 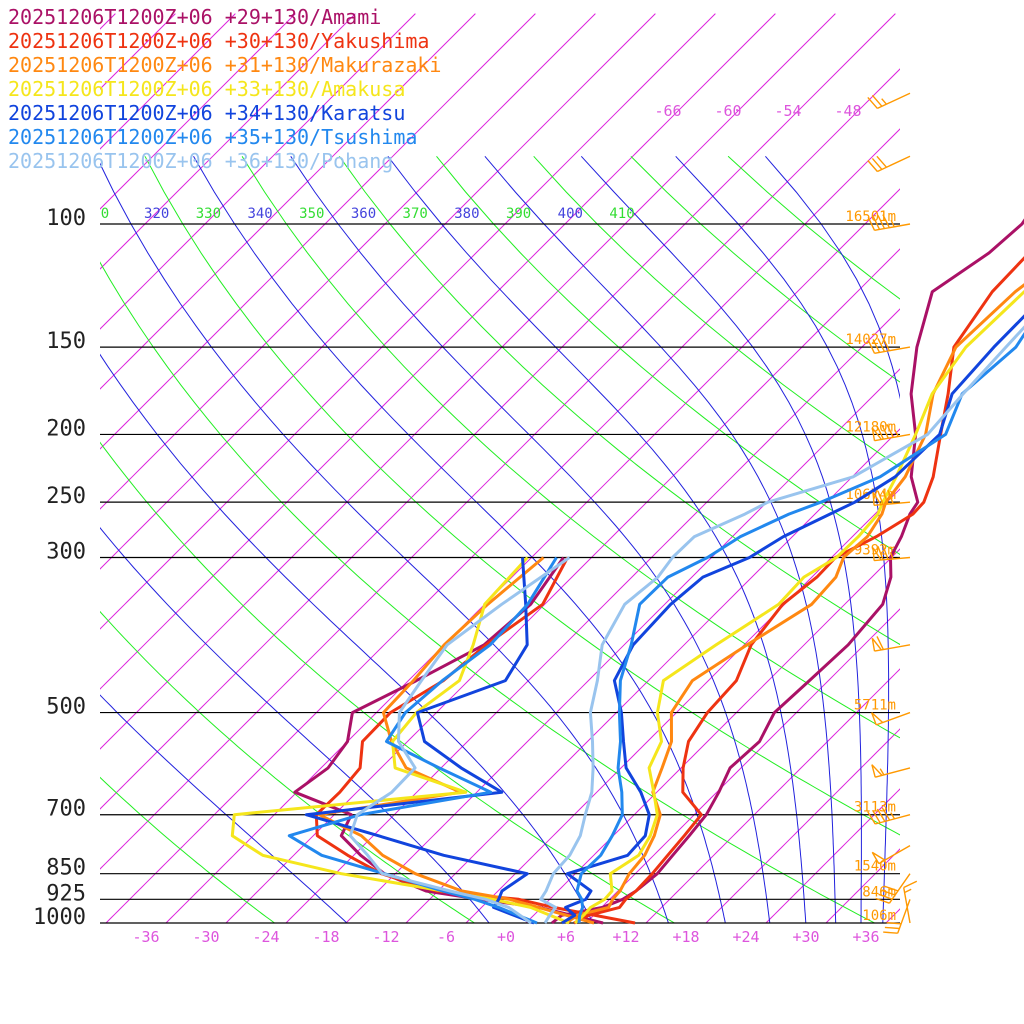 I want to click on x-tick-label: -12, so click(x=385, y=937).